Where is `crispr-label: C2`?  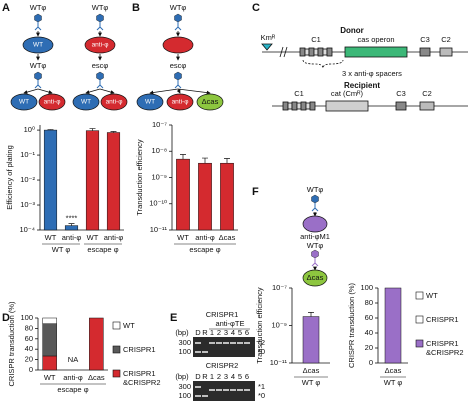
crispr-label: C2 is located at coordinates (446, 39).